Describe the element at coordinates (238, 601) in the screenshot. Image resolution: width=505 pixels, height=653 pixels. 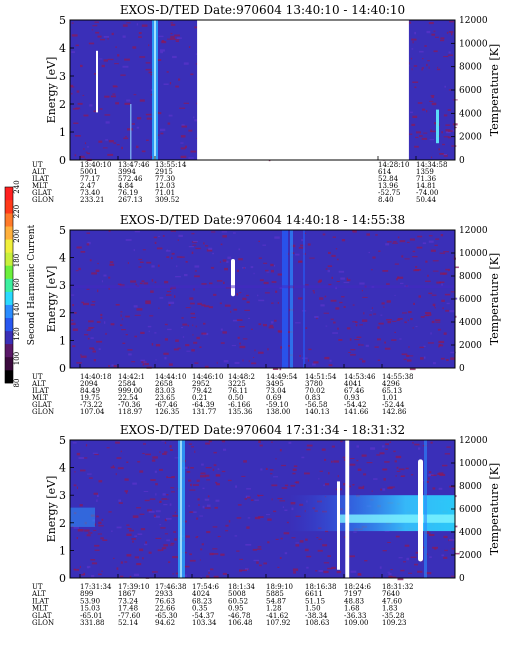
I see `ephemeris-value: 60.52` at that location.